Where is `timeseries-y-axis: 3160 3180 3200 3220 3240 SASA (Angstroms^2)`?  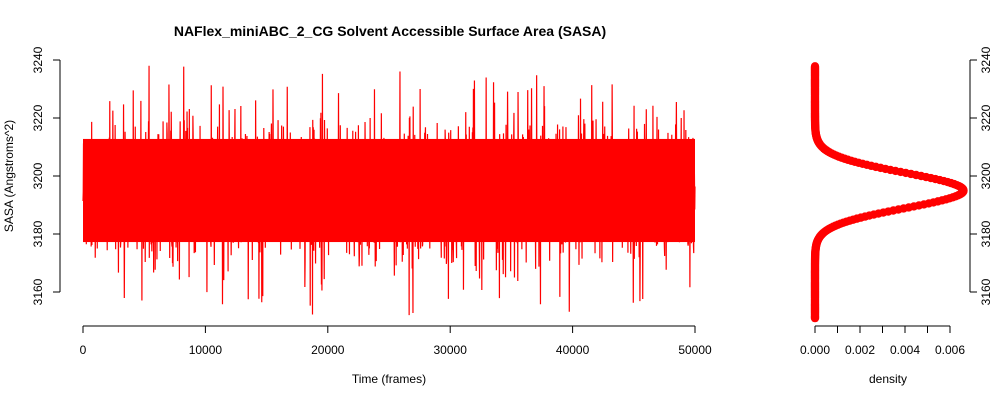 timeseries-y-axis: 3160 3180 3200 3220 3240 SASA (Angstroms^2) is located at coordinates (31, 175).